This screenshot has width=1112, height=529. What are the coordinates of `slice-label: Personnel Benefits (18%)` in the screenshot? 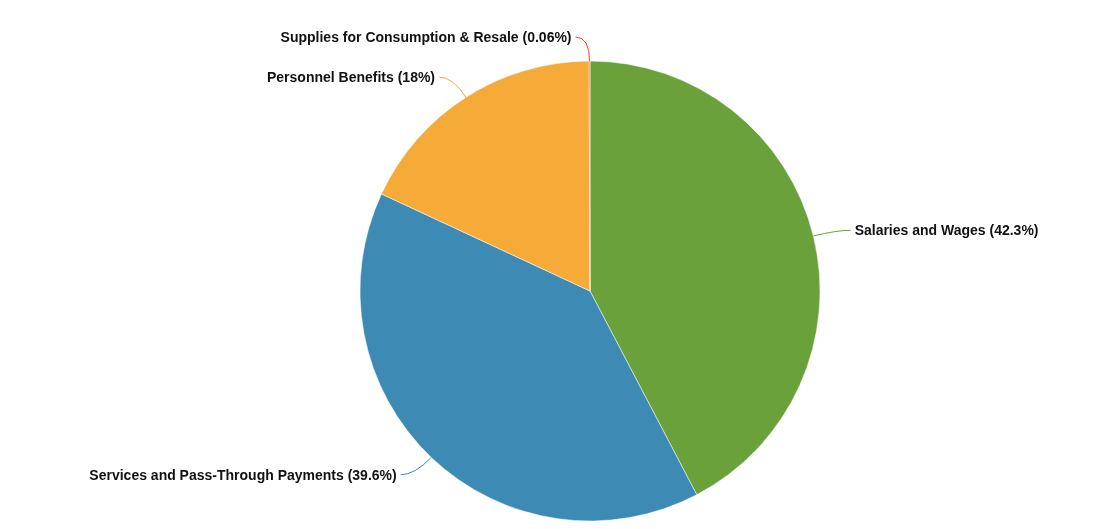 It's located at (351, 76).